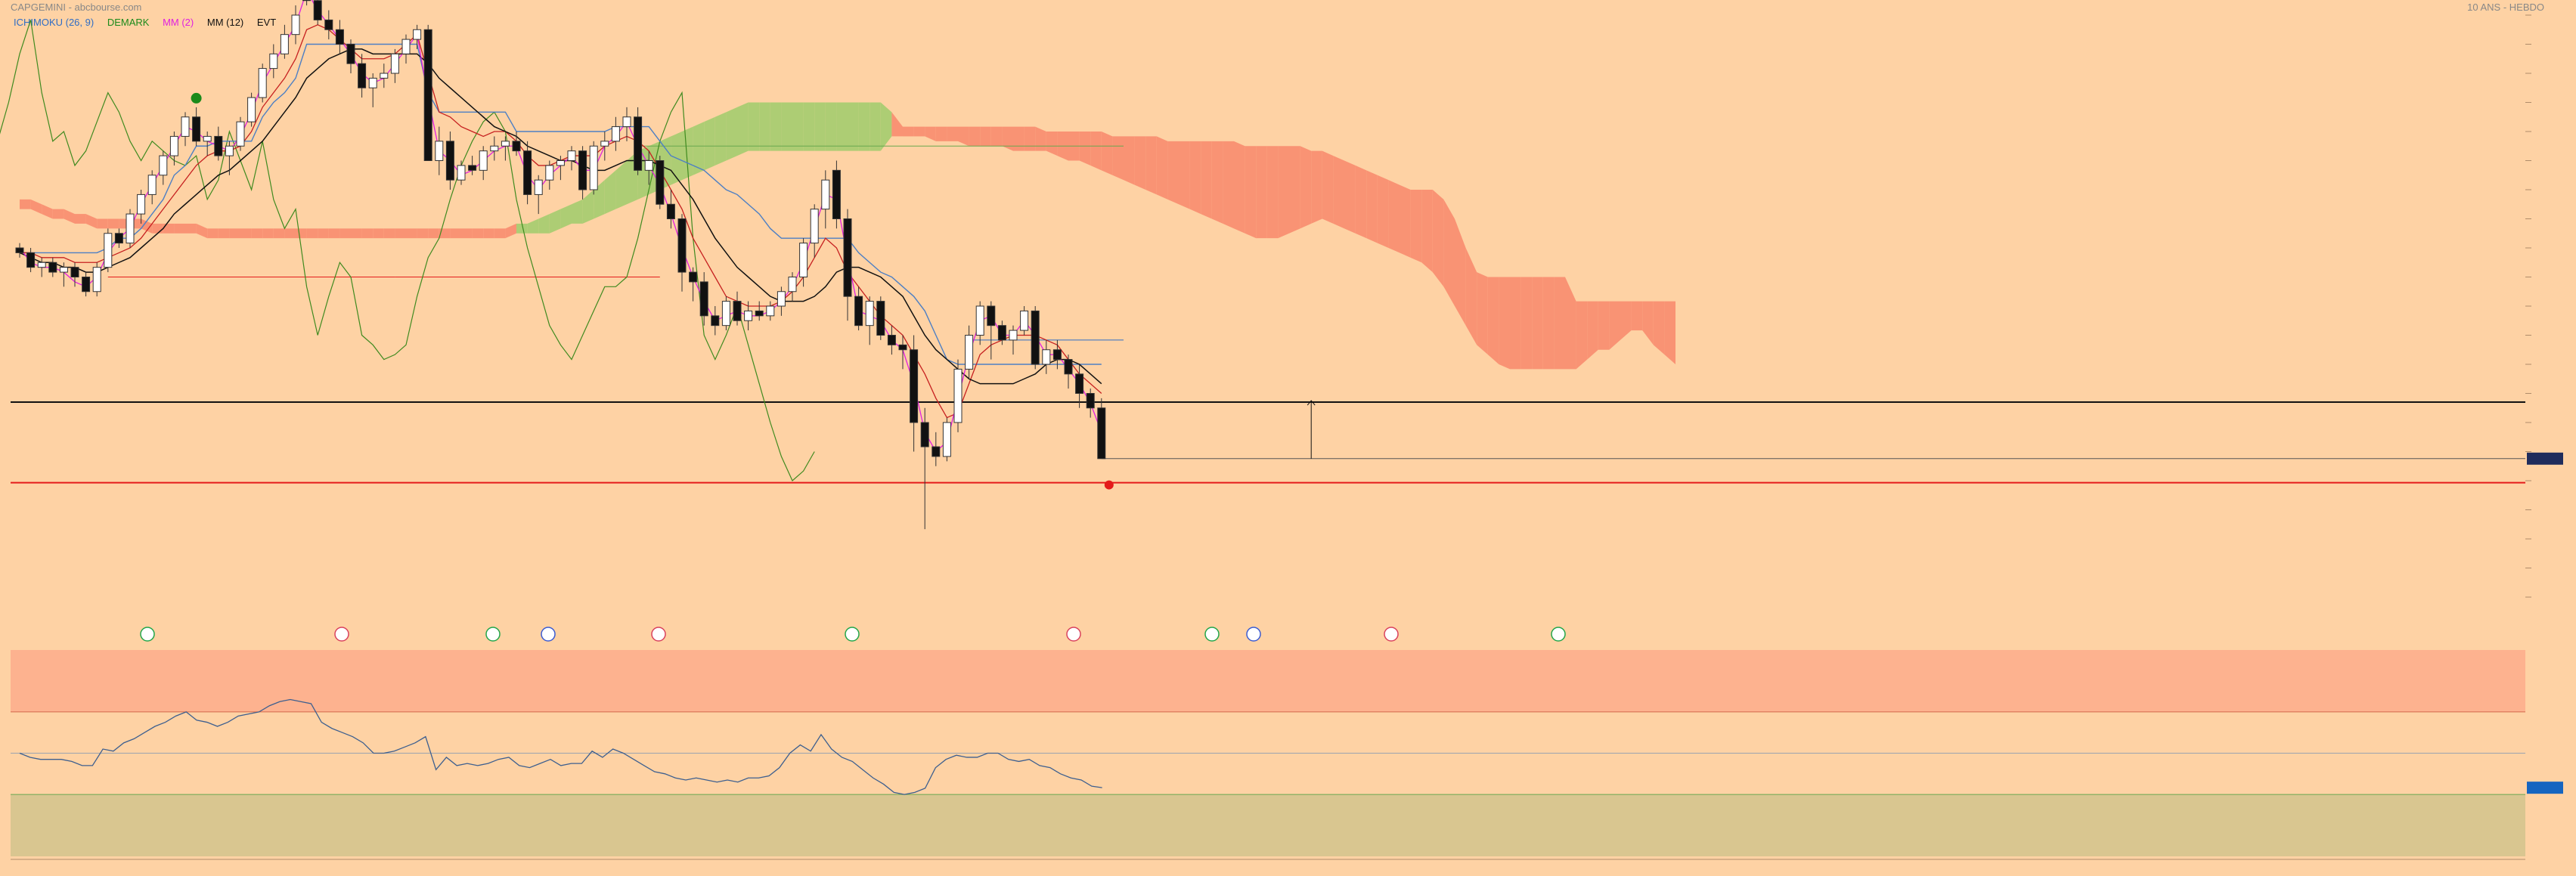  I want to click on legend-mm2: MM (2), so click(178, 22).